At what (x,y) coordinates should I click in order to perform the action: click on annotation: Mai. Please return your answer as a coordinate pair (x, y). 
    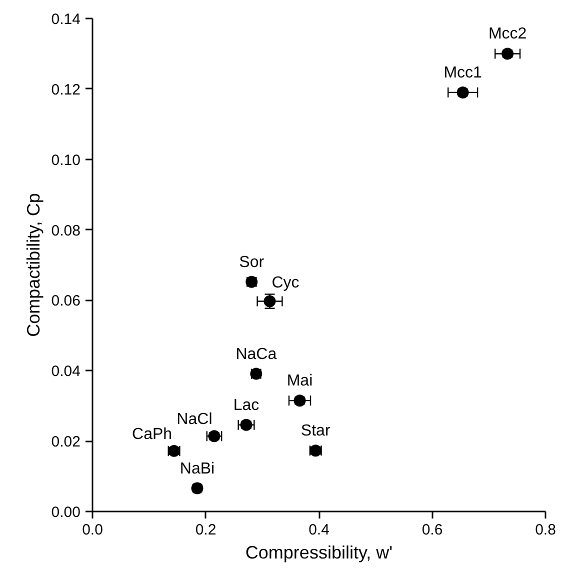
    Looking at the image, I should click on (299, 381).